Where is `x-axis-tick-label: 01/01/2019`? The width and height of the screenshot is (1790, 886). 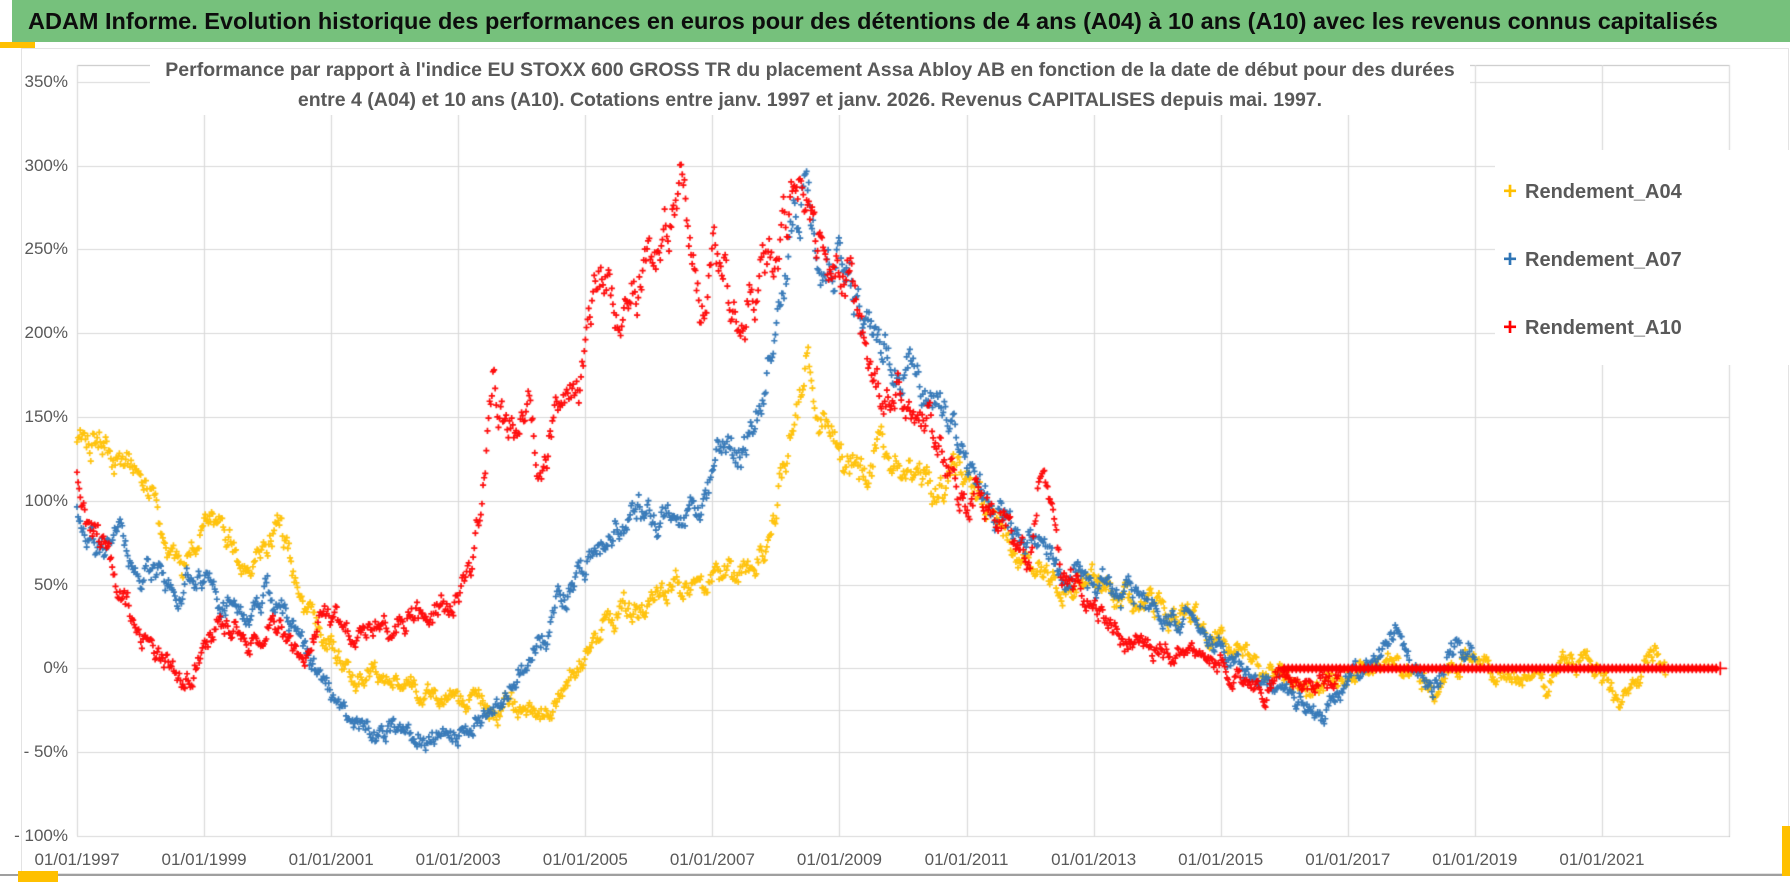 x-axis-tick-label: 01/01/2019 is located at coordinates (1475, 859).